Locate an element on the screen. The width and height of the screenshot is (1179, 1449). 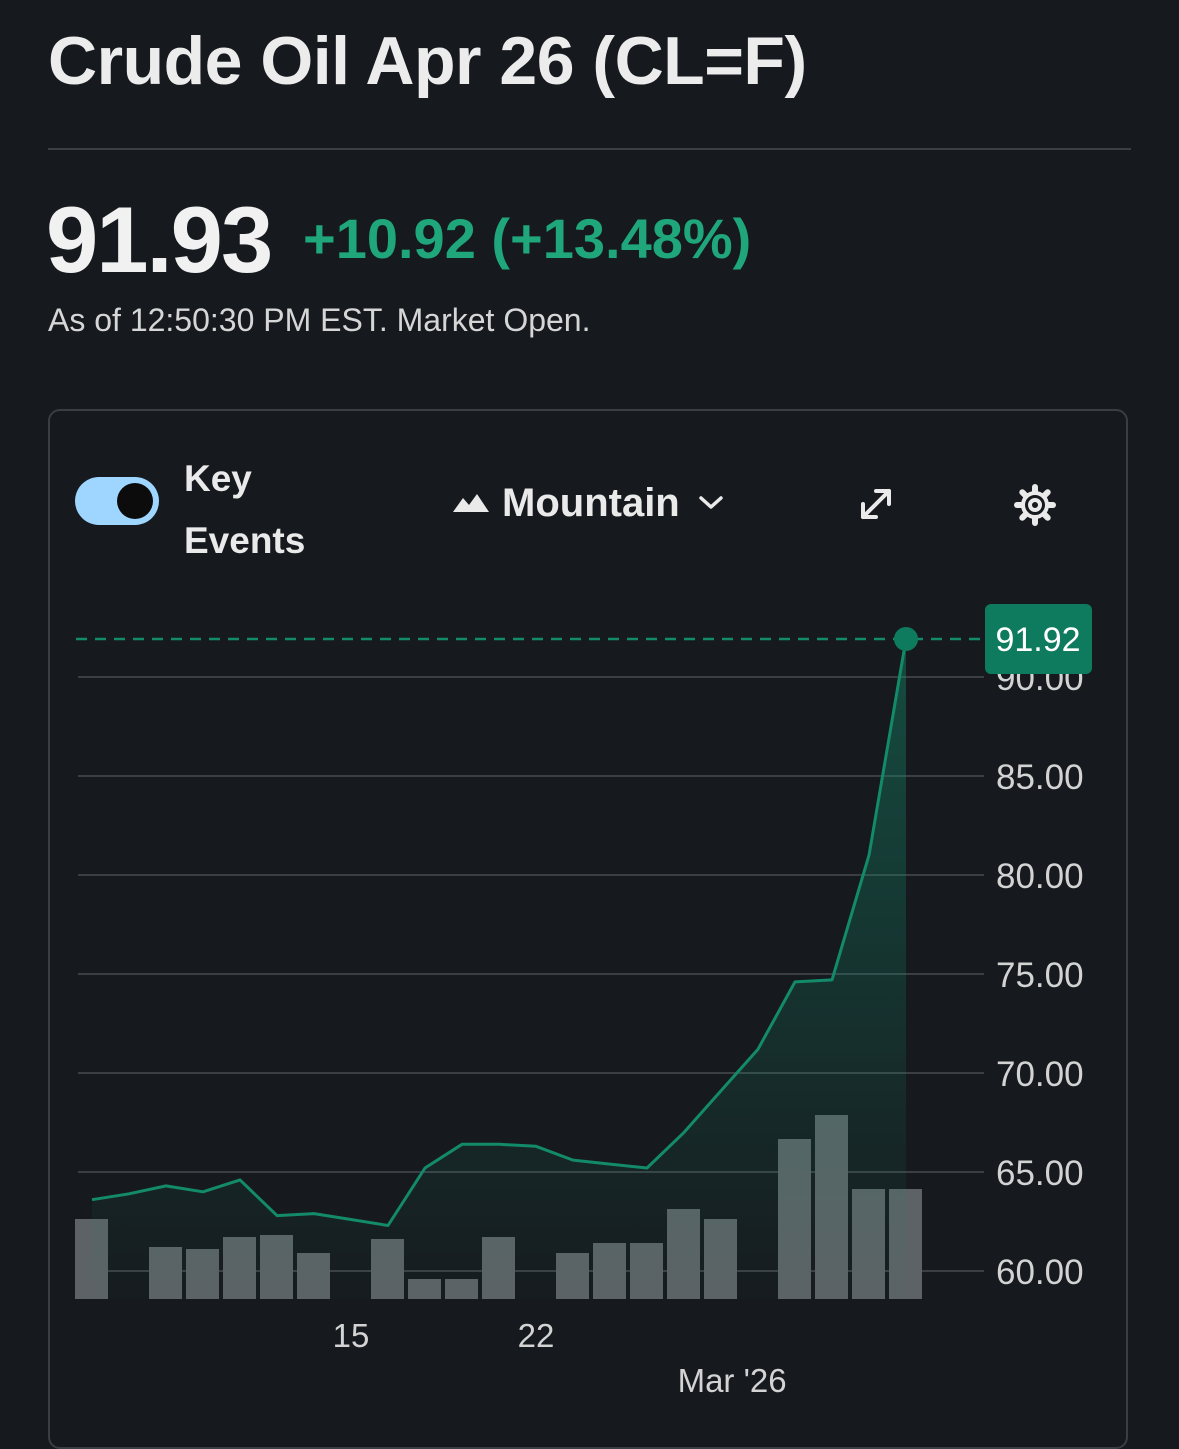
x-tick-label: Mar '26 is located at coordinates (732, 1380).